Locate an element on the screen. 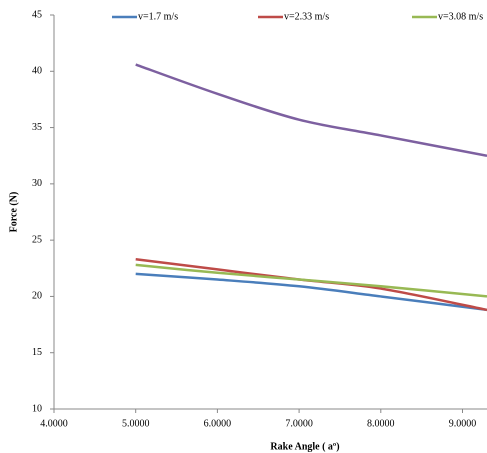  x-tick-label: 6.0000 is located at coordinates (218, 423).